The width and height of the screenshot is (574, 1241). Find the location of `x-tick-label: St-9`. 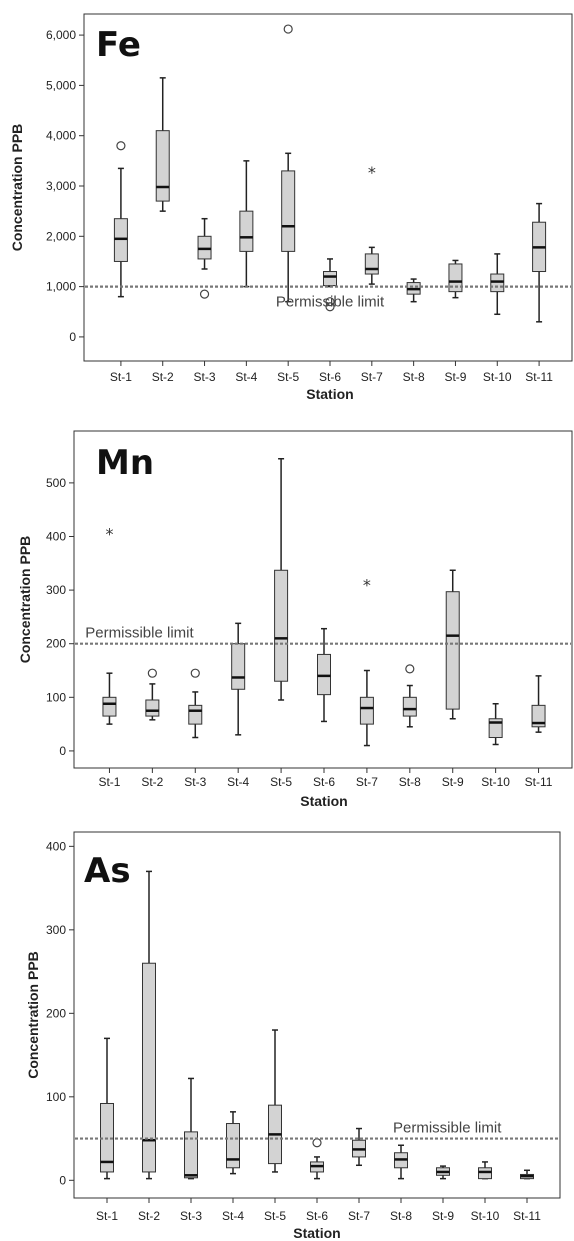

x-tick-label: St-9 is located at coordinates (455, 377).